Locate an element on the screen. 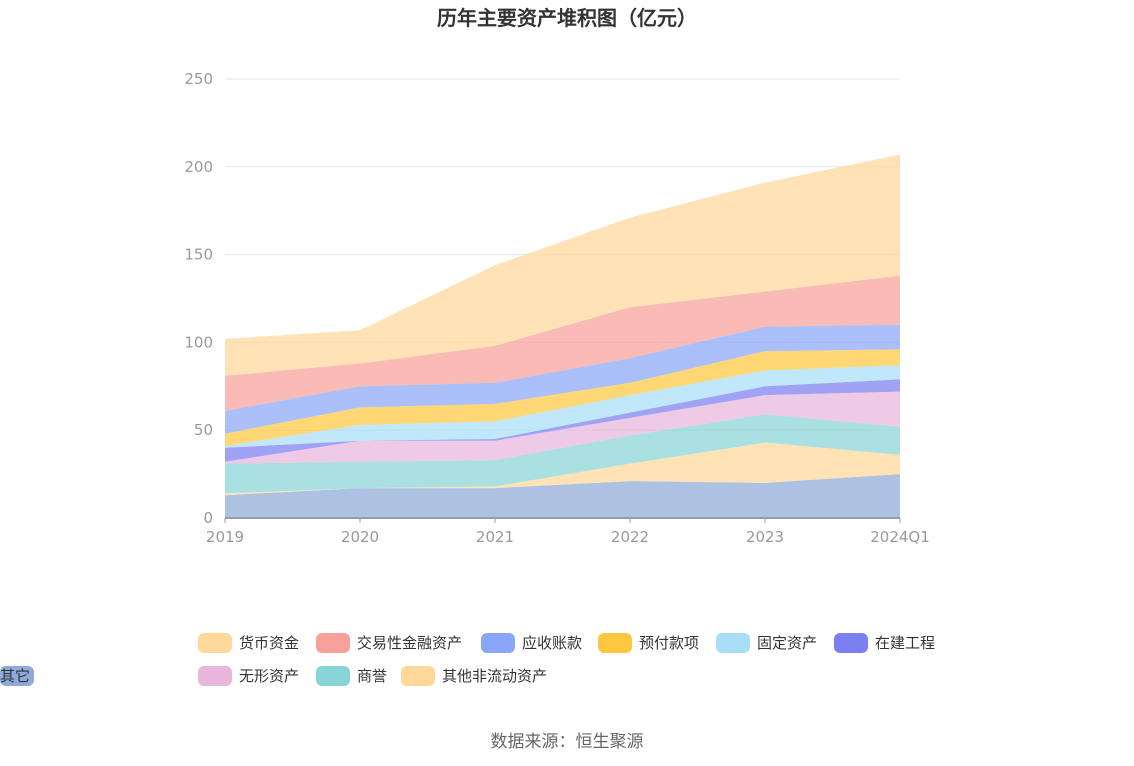 The image size is (1134, 766). area-其他非流动资产 is located at coordinates (562, 469).